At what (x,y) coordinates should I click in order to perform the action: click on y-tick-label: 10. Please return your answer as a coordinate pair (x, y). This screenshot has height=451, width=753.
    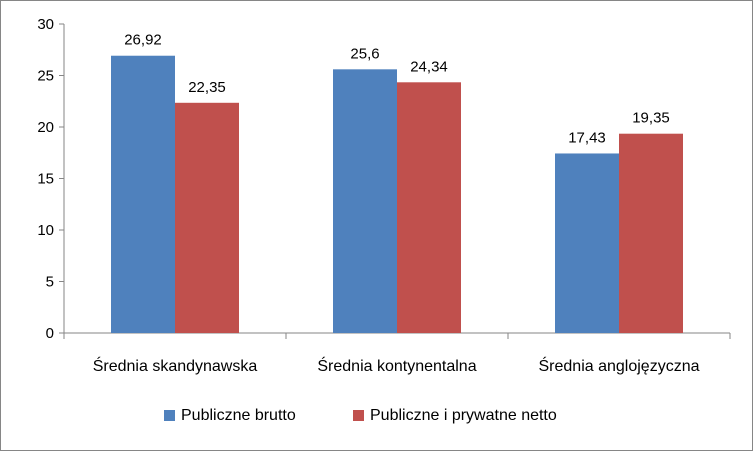
    Looking at the image, I should click on (45, 230).